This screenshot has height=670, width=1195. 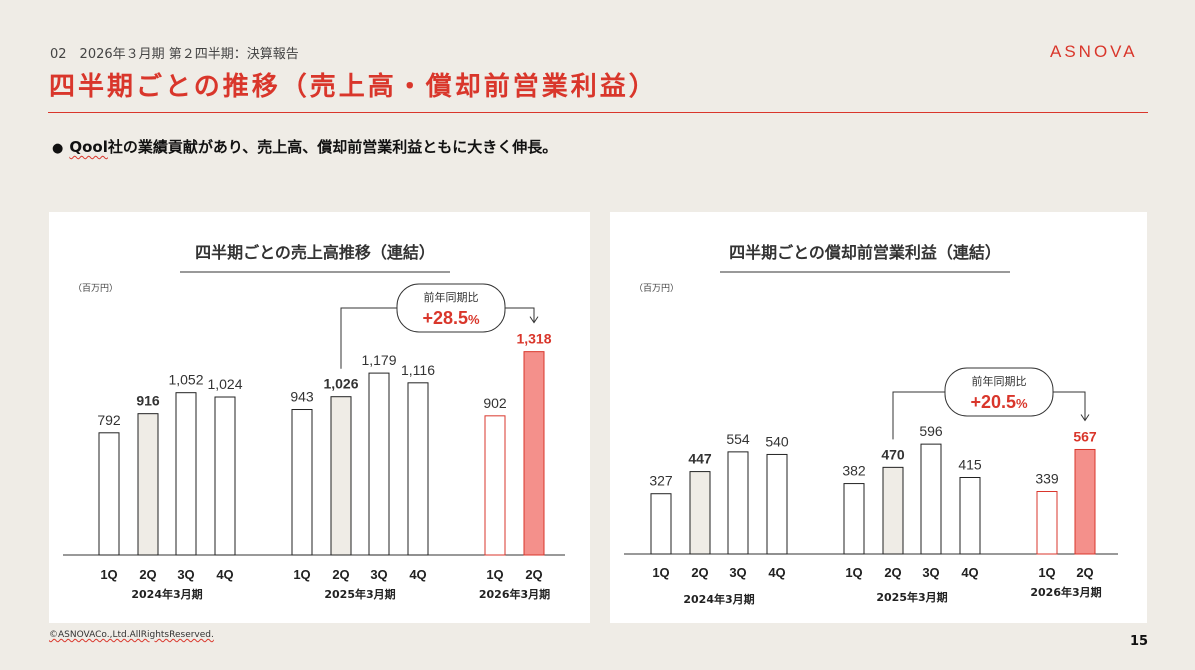 What do you see at coordinates (1085, 436) in the screenshot?
I see `data-label: 567` at bounding box center [1085, 436].